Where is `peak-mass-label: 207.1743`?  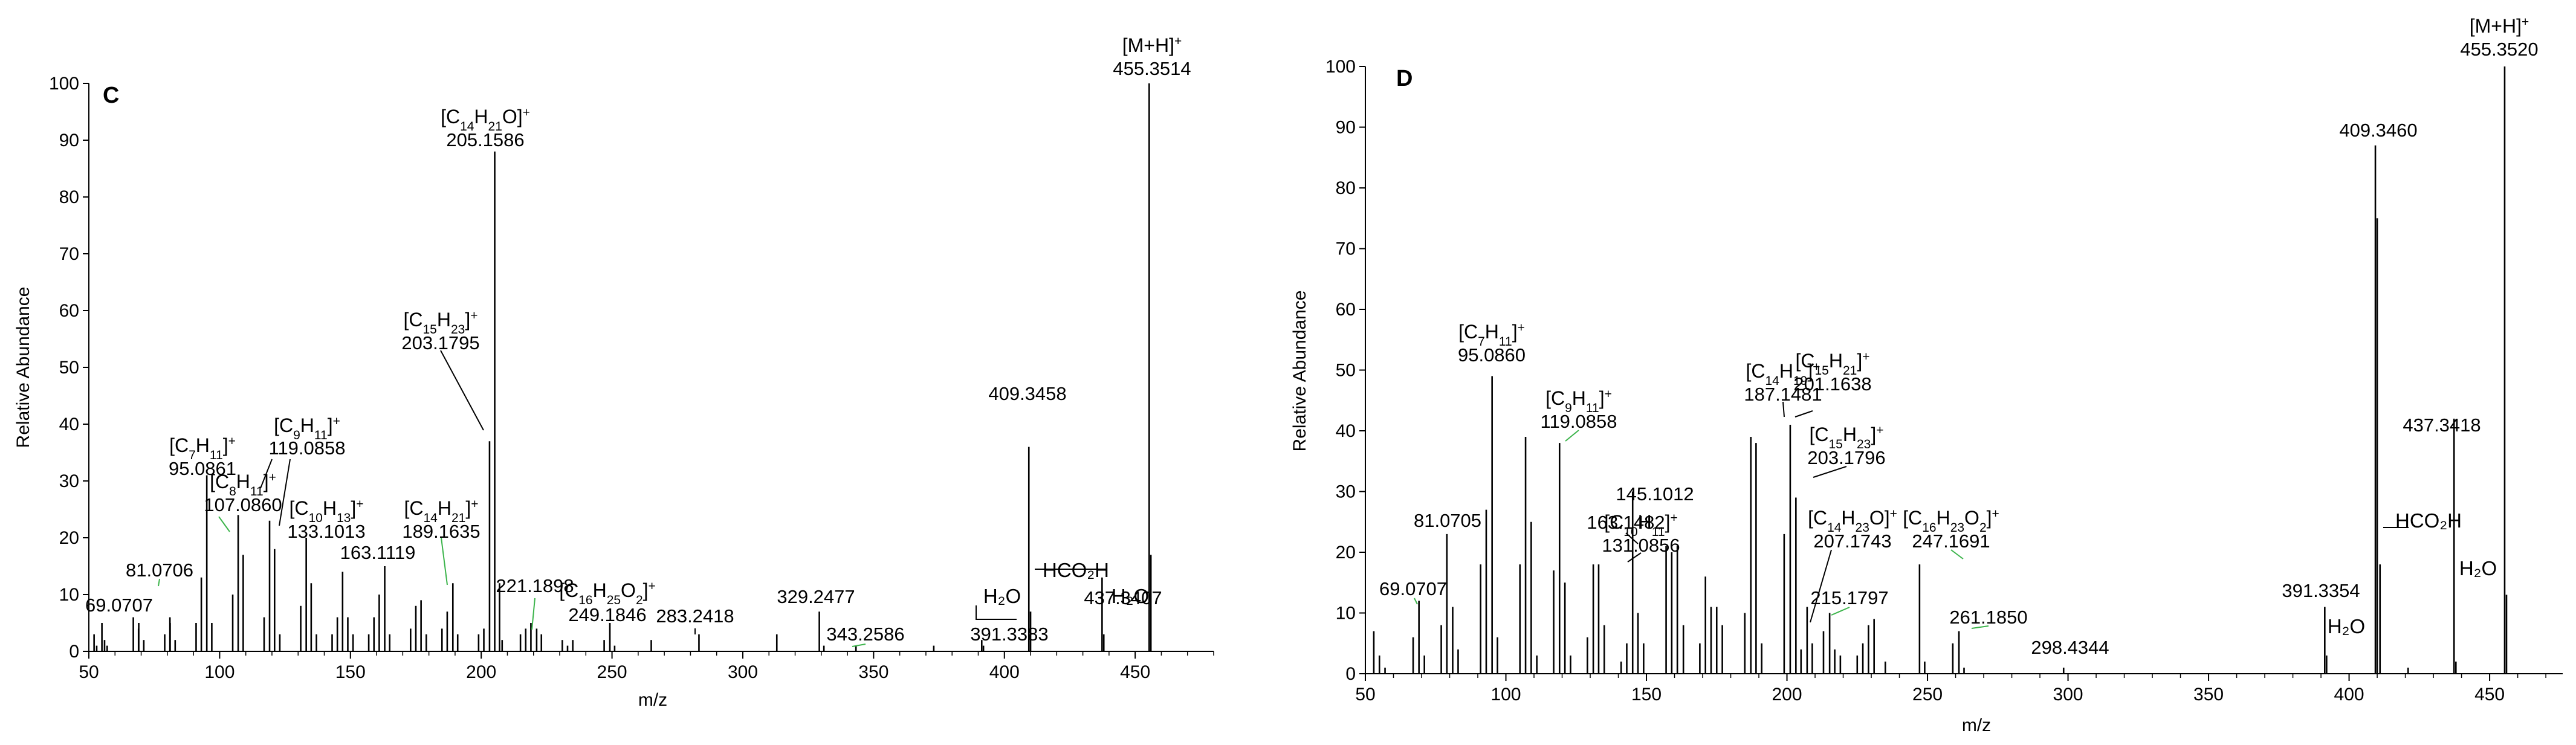
peak-mass-label: 207.1743 is located at coordinates (1852, 541).